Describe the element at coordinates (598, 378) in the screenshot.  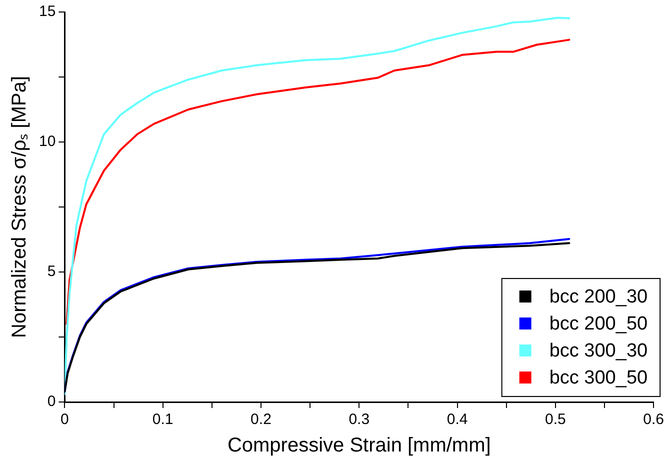
I see `legend-label: bcc 300_50` at that location.